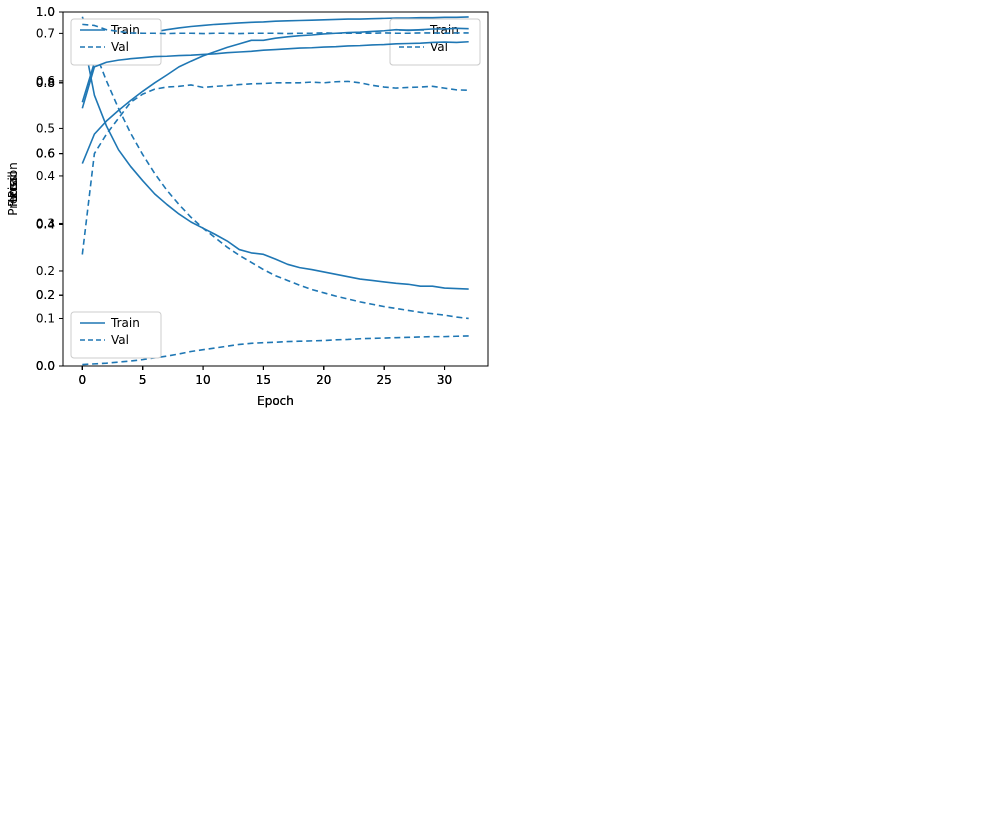 This screenshot has height=838, width=1001. Describe the element at coordinates (45, 12) in the screenshot. I see `y-tick-label: 1.0` at that location.